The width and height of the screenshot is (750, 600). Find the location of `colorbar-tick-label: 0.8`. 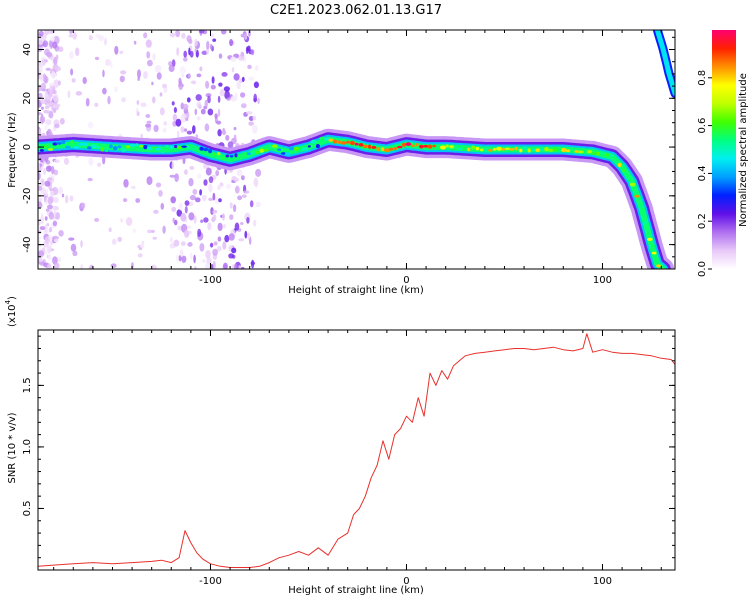

colorbar-tick-label: 0.8 is located at coordinates (702, 78).